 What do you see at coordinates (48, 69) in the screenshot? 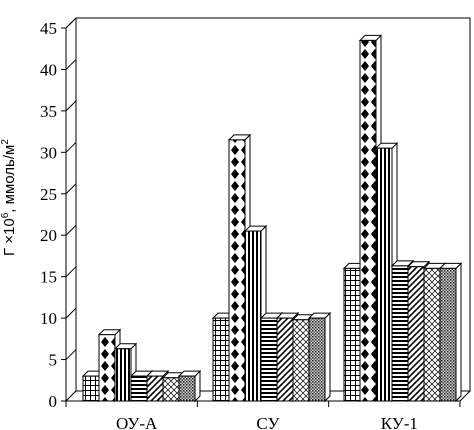
I see `y-tick-label: 40` at bounding box center [48, 69].